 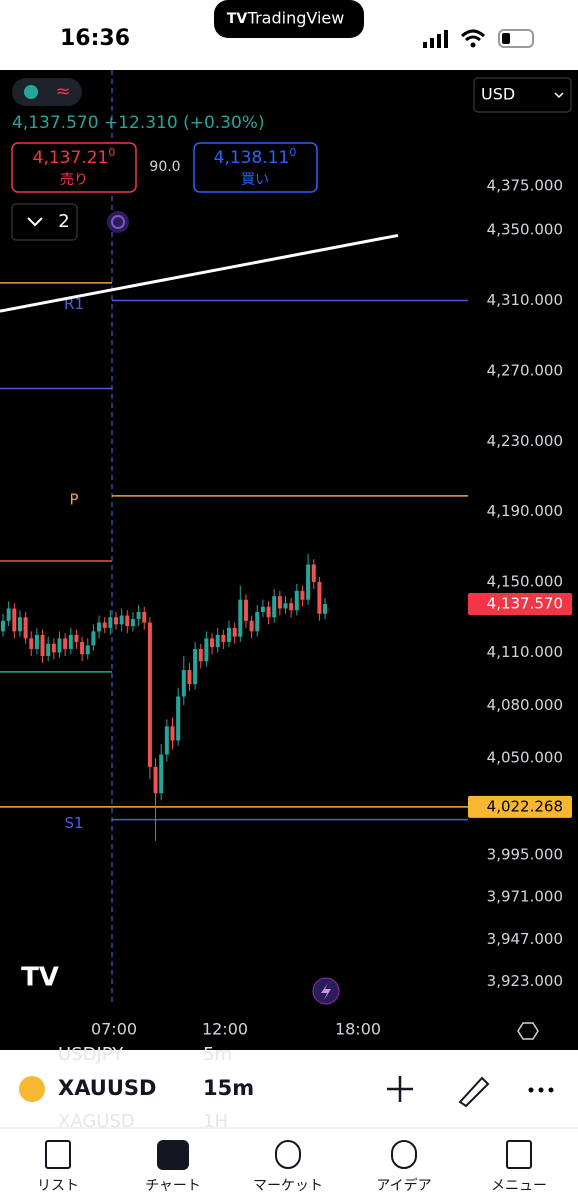 What do you see at coordinates (55, 123) in the screenshot?
I see `quote-price: 4,137.570` at bounding box center [55, 123].